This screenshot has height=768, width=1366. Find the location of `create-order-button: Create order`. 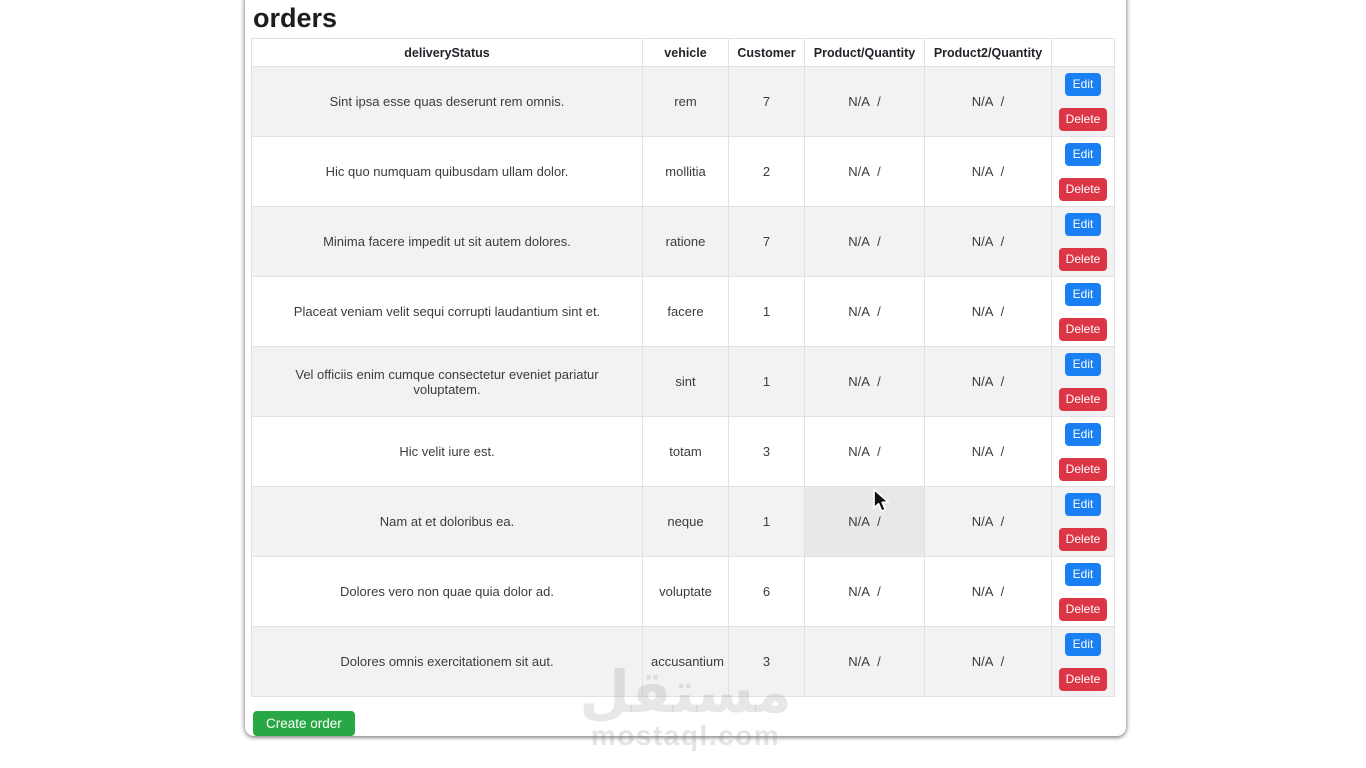

create-order-button: Create order is located at coordinates (304, 723).